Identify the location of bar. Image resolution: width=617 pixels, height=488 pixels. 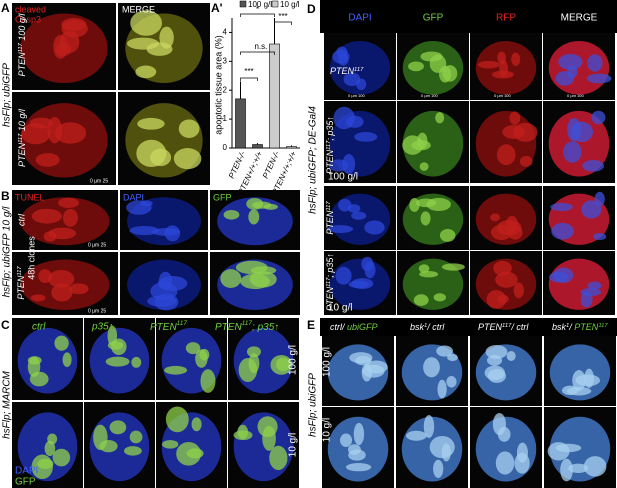
(240, 123).